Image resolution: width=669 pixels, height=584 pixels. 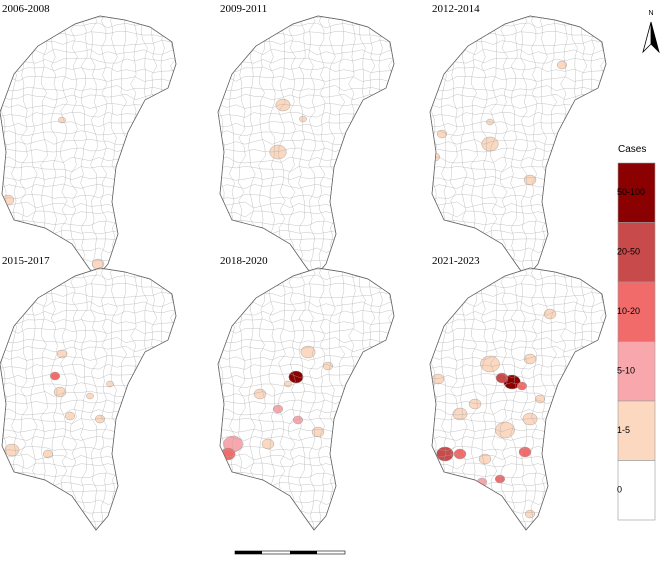 What do you see at coordinates (456, 9) in the screenshot?
I see `panel-title: 2012-2014` at bounding box center [456, 9].